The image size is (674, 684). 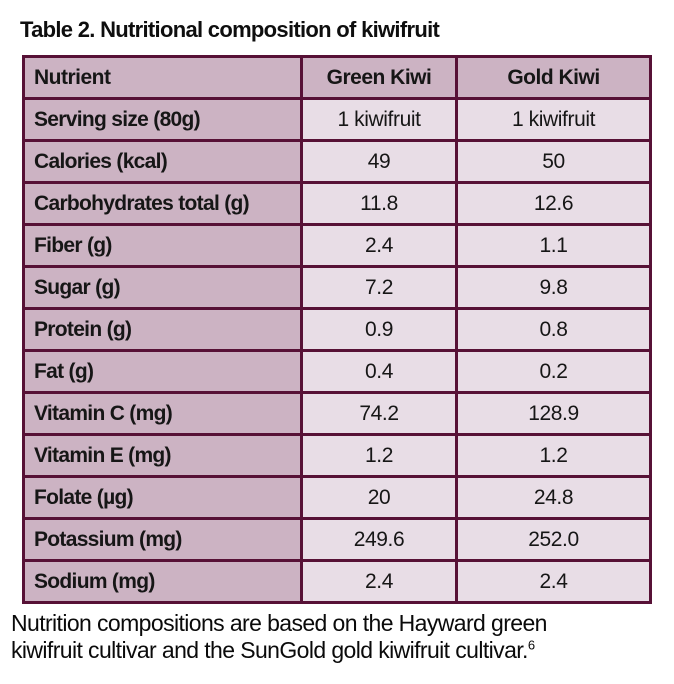 What do you see at coordinates (162, 203) in the screenshot?
I see `row-label-carbohydrates: Carbohydrates total (g)` at bounding box center [162, 203].